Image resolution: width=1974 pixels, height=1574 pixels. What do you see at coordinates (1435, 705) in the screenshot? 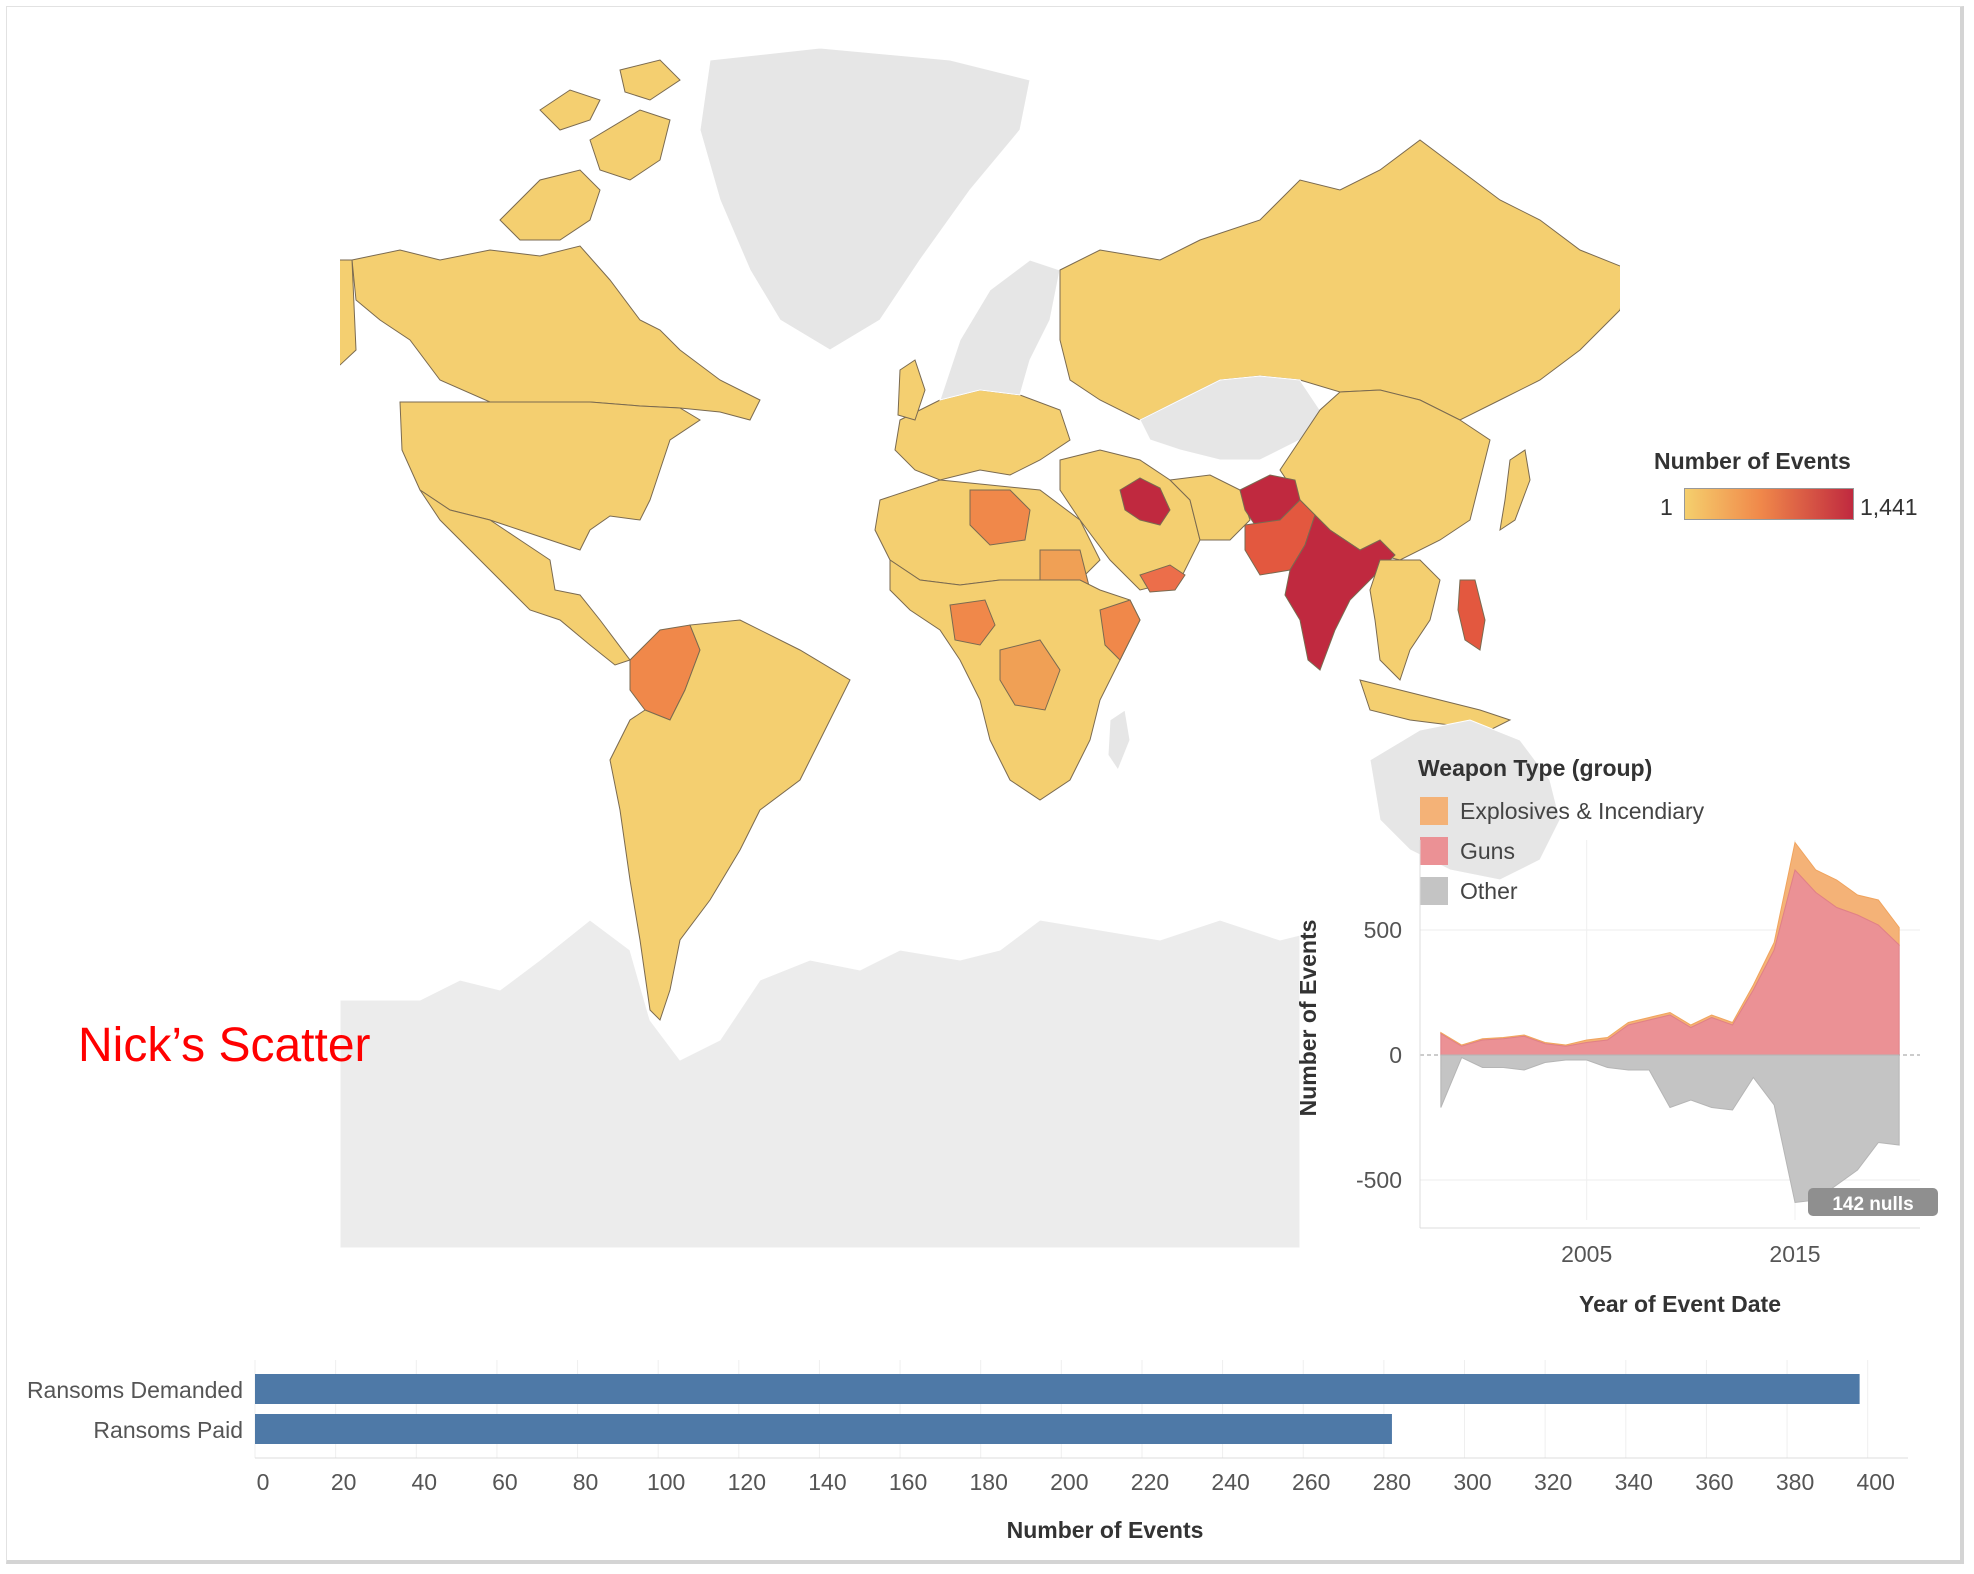
I see `map-indonesia` at bounding box center [1435, 705].